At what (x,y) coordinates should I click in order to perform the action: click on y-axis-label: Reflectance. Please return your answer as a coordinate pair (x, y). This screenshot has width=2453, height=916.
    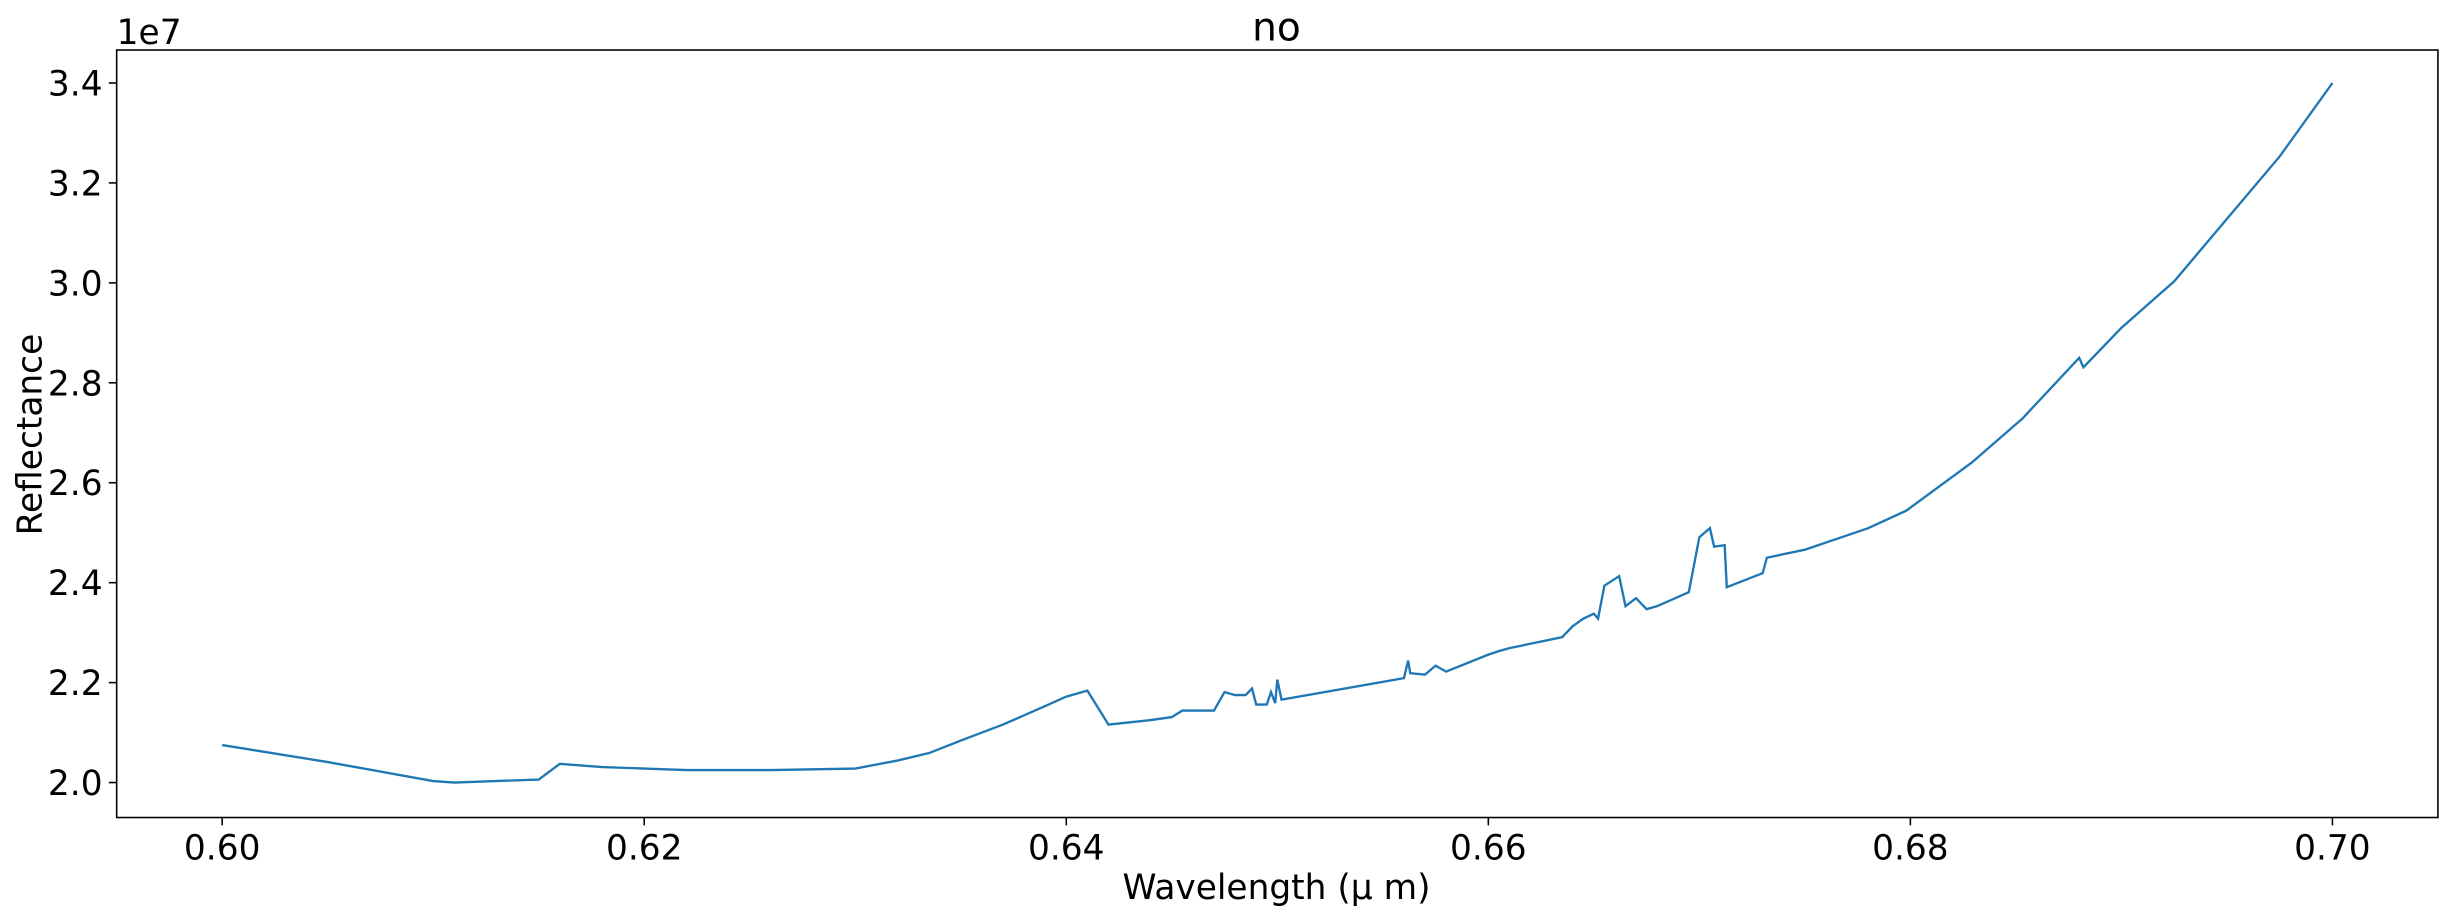
    Looking at the image, I should click on (31, 435).